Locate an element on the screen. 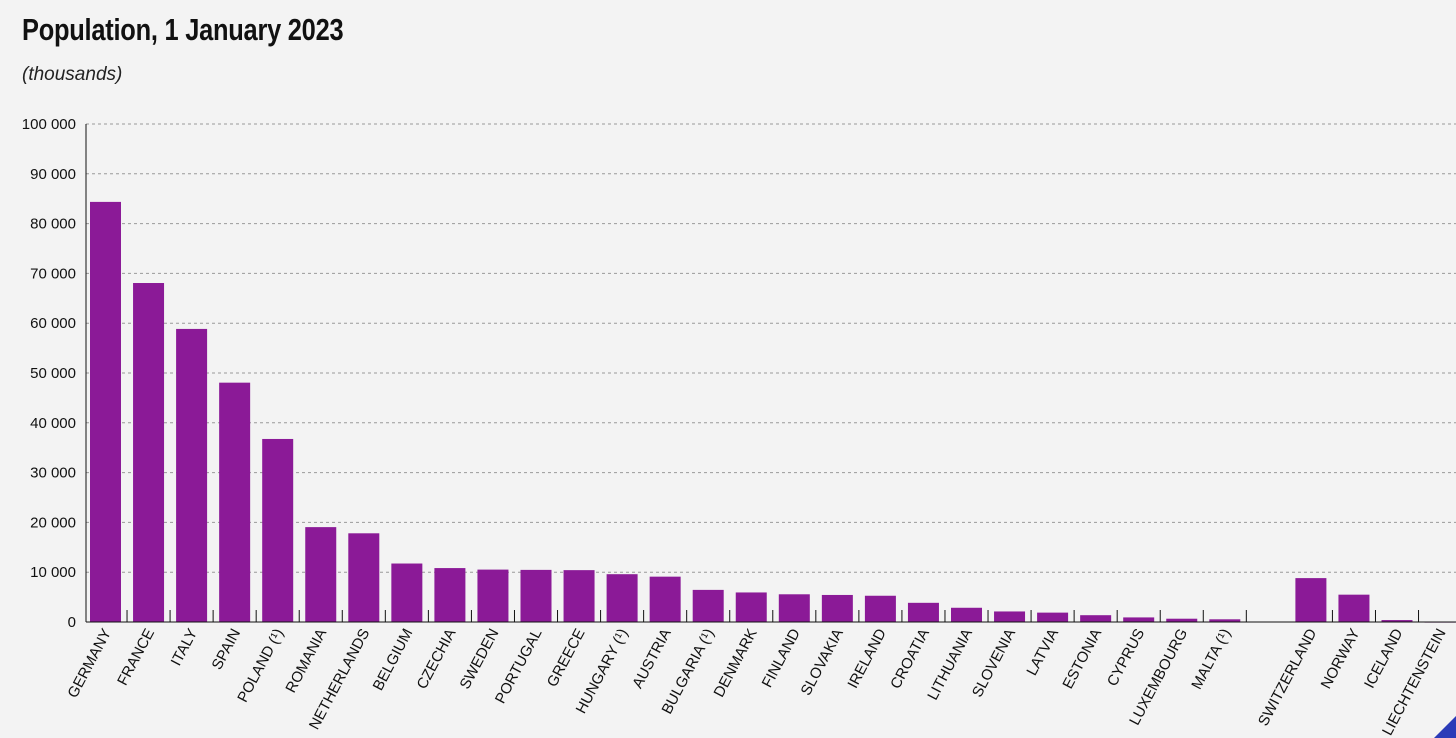  y-tick-label: 100 000 is located at coordinates (49, 124).